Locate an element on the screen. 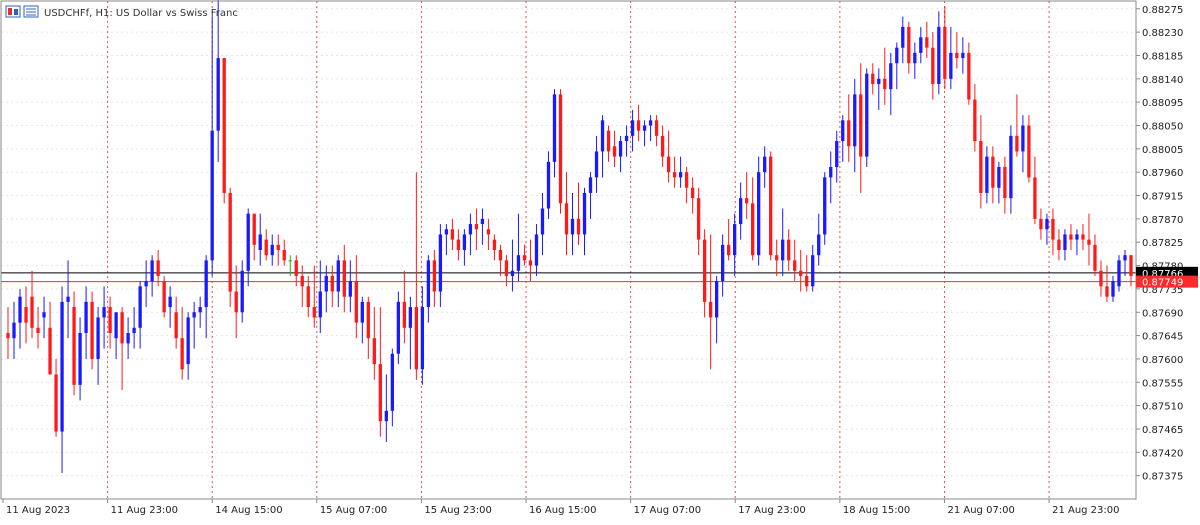 Image resolution: width=1200 pixels, height=525 pixels. time-tick-label: 17 Aug 07:00 is located at coordinates (667, 510).